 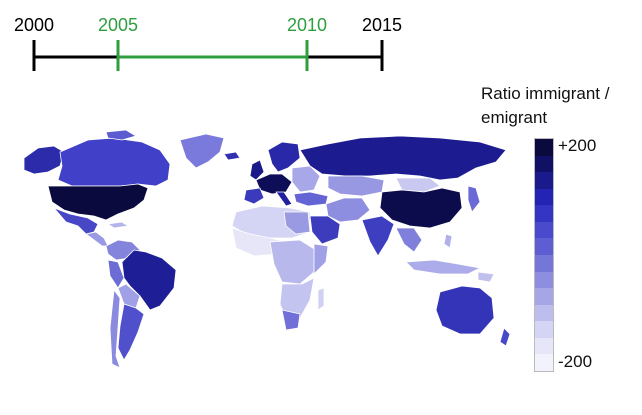 I want to click on legend-max-label: +200, so click(x=577, y=145).